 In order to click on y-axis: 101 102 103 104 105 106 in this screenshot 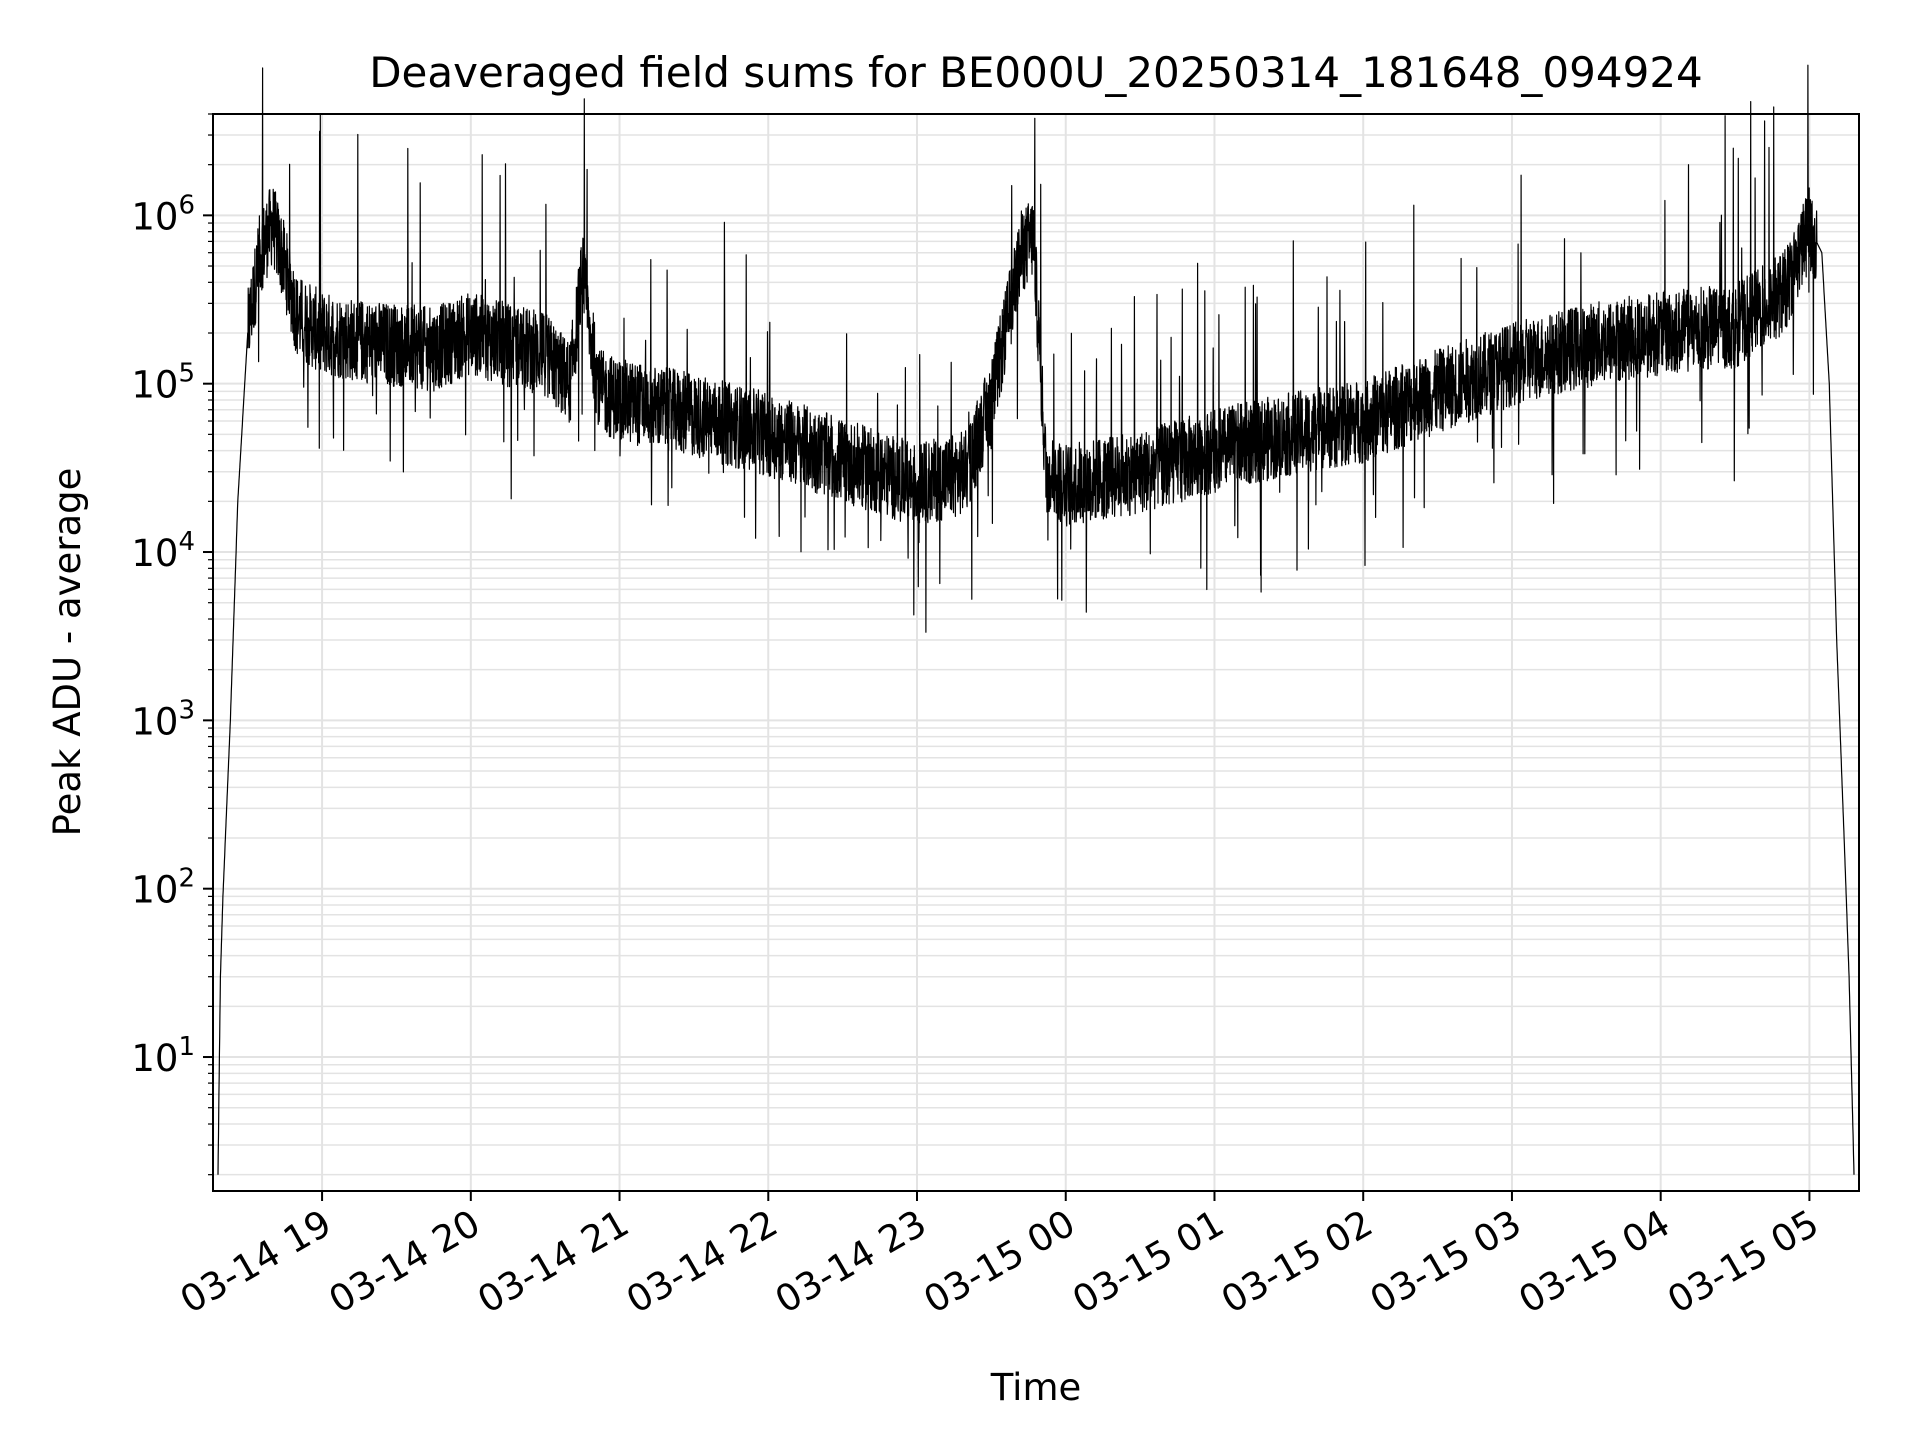, I will do `click(172, 644)`.